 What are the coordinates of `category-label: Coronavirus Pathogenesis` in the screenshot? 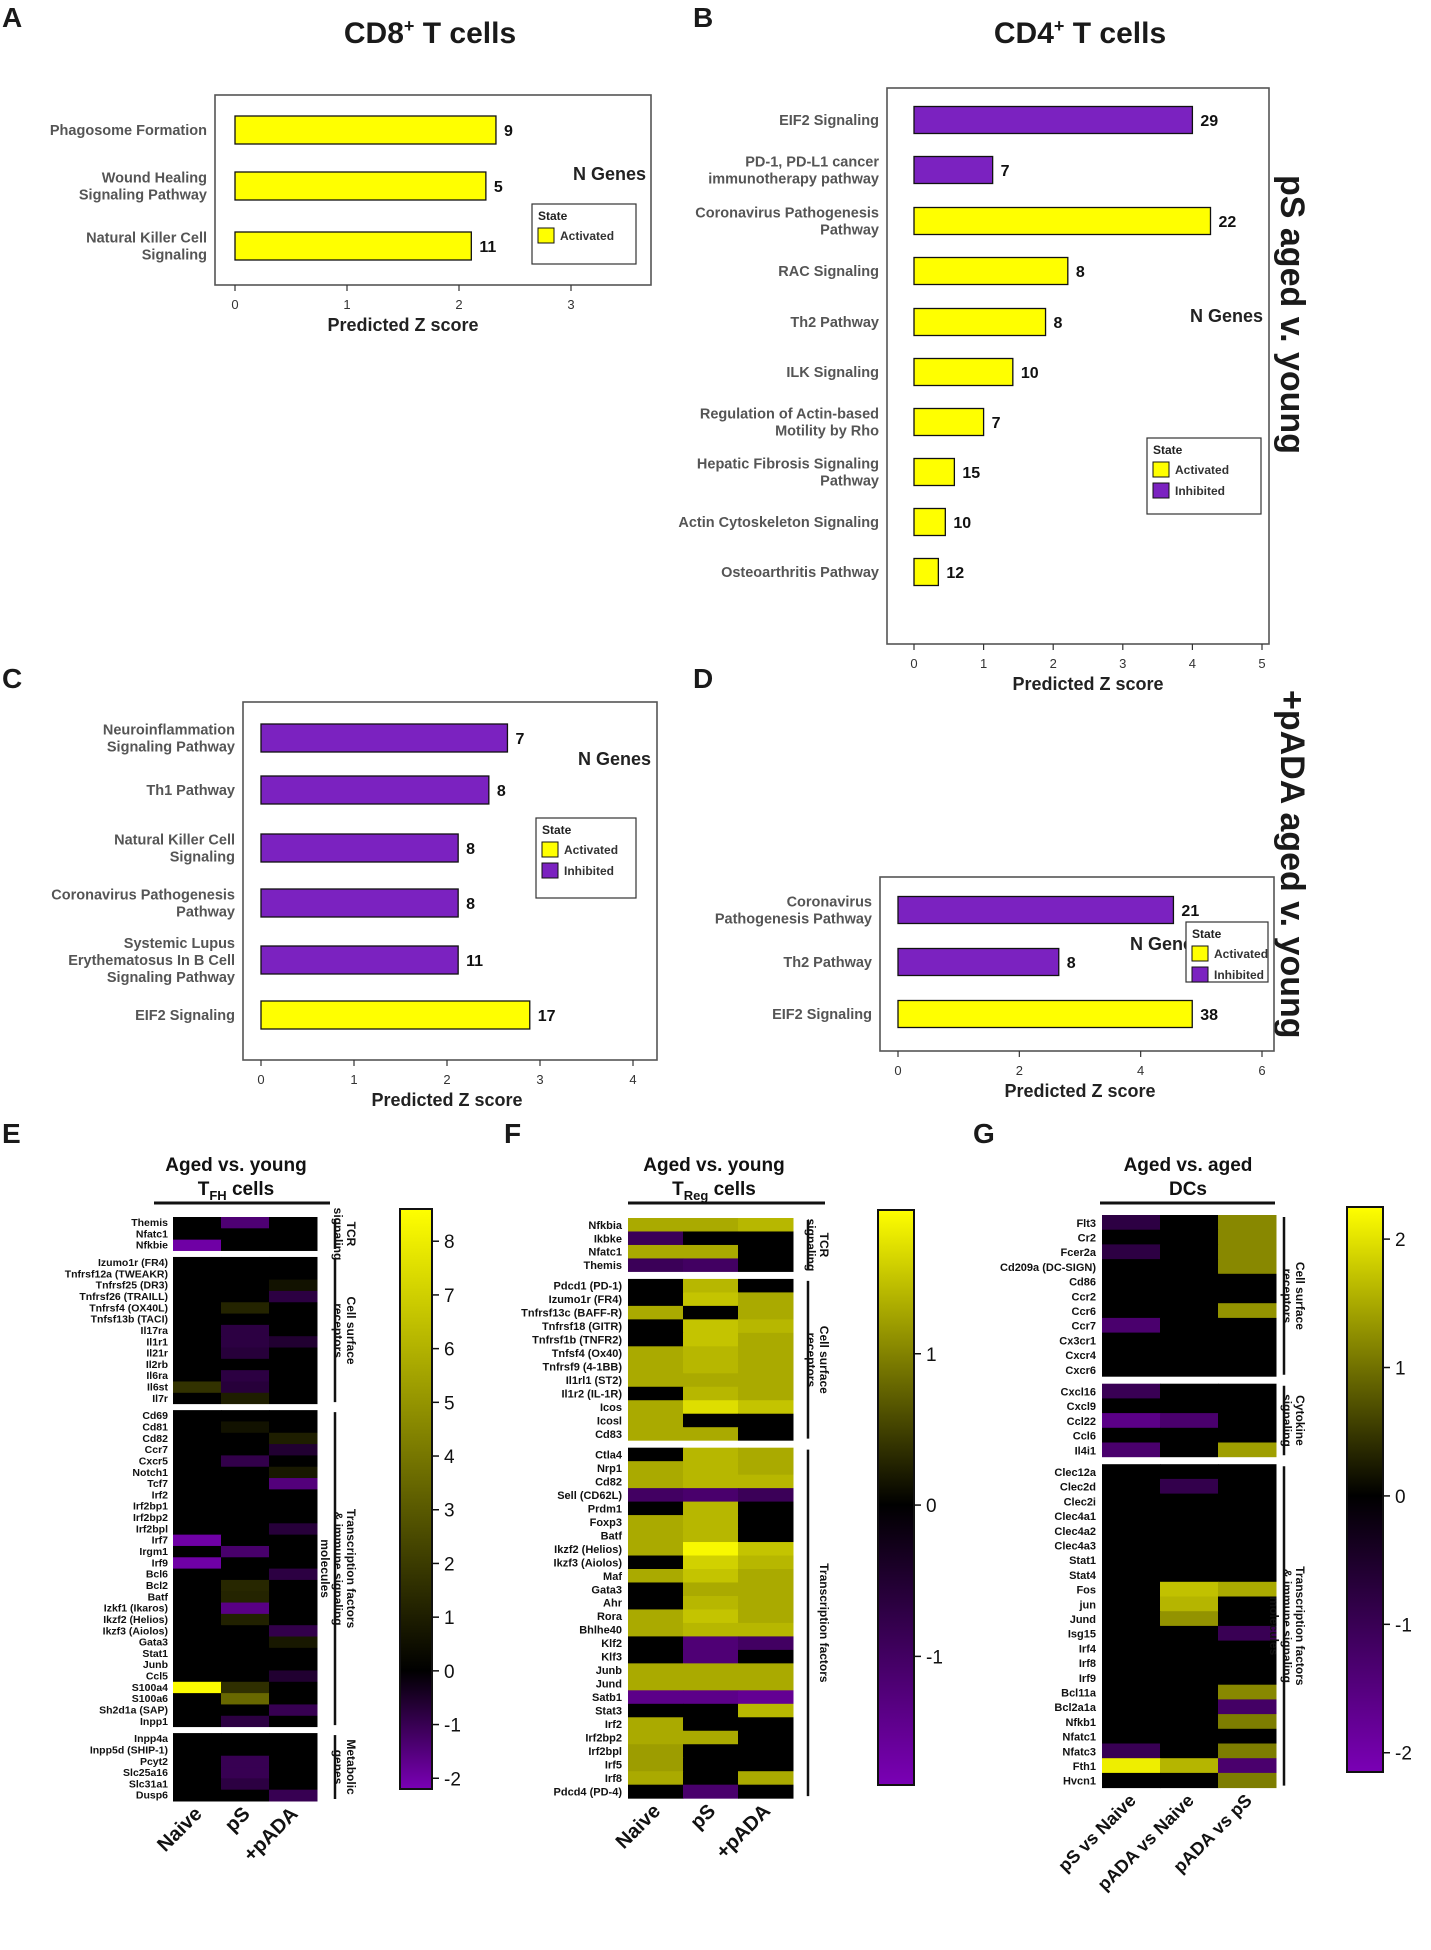 It's located at (143, 896).